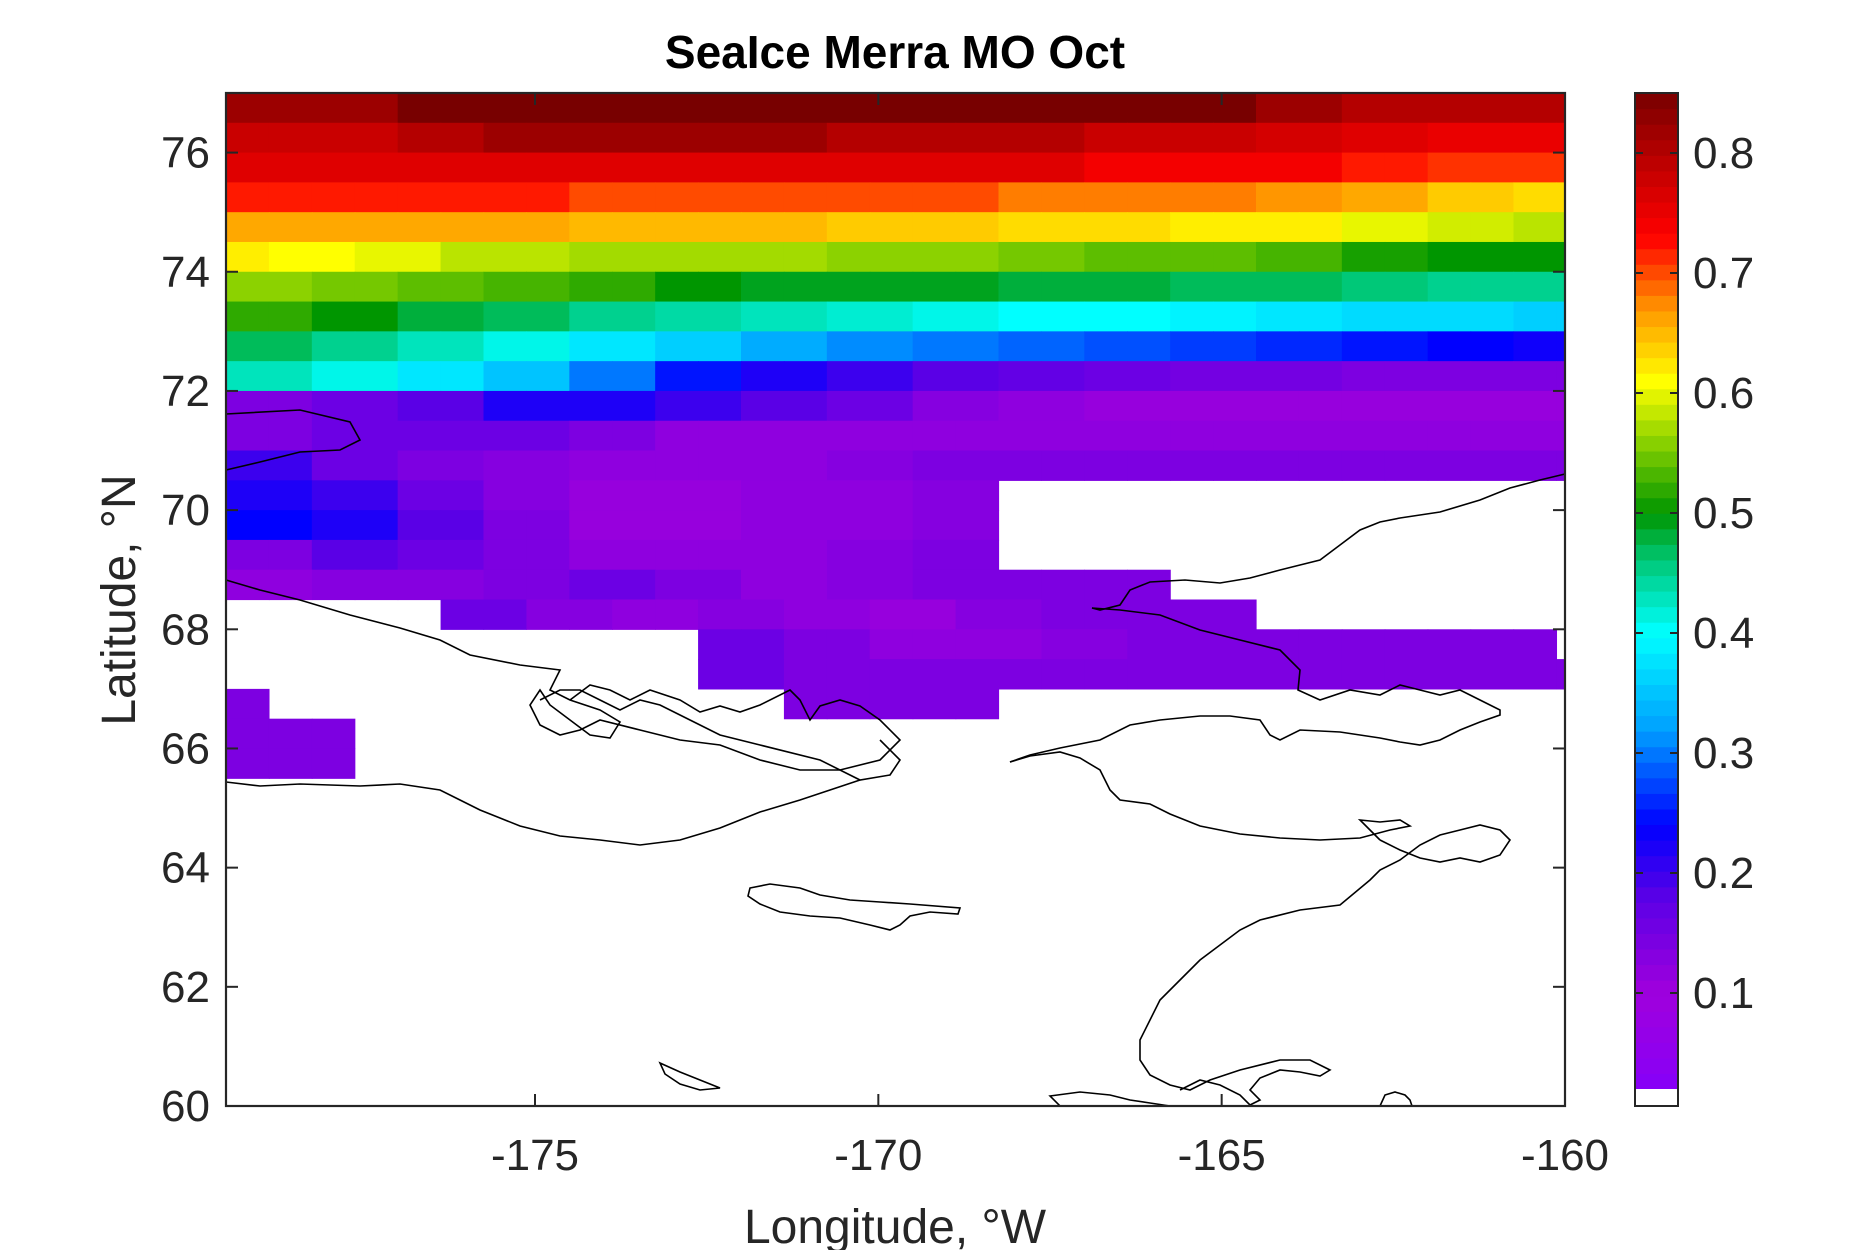 The height and width of the screenshot is (1250, 1875). What do you see at coordinates (1222, 1155) in the screenshot?
I see `x-tick-label: -165` at bounding box center [1222, 1155].